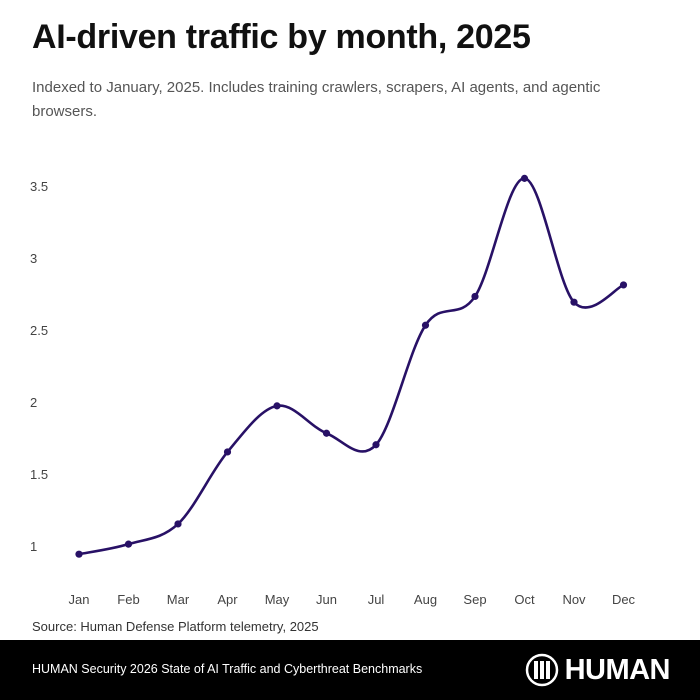 The image size is (700, 700). What do you see at coordinates (376, 445) in the screenshot?
I see `data-point-jul` at bounding box center [376, 445].